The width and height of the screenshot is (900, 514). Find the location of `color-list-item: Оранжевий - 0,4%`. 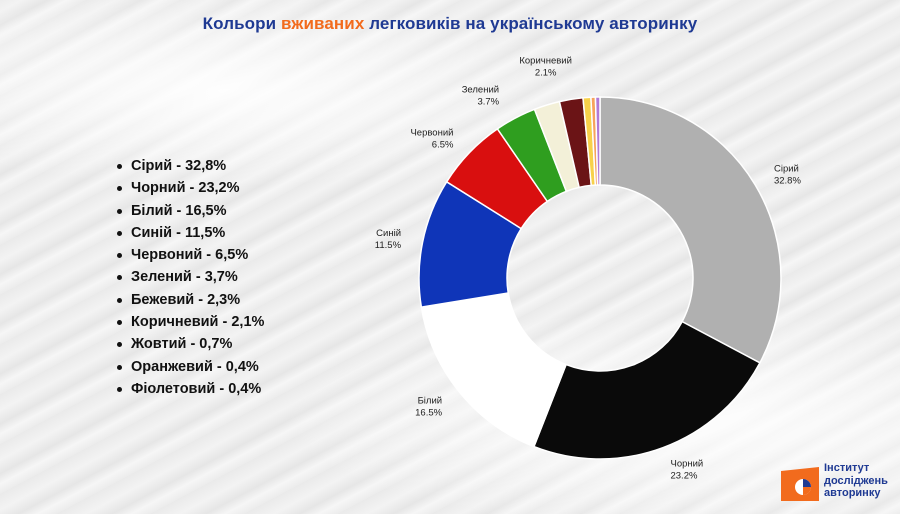

color-list-item: Оранжевий - 0,4% is located at coordinates (190, 367).